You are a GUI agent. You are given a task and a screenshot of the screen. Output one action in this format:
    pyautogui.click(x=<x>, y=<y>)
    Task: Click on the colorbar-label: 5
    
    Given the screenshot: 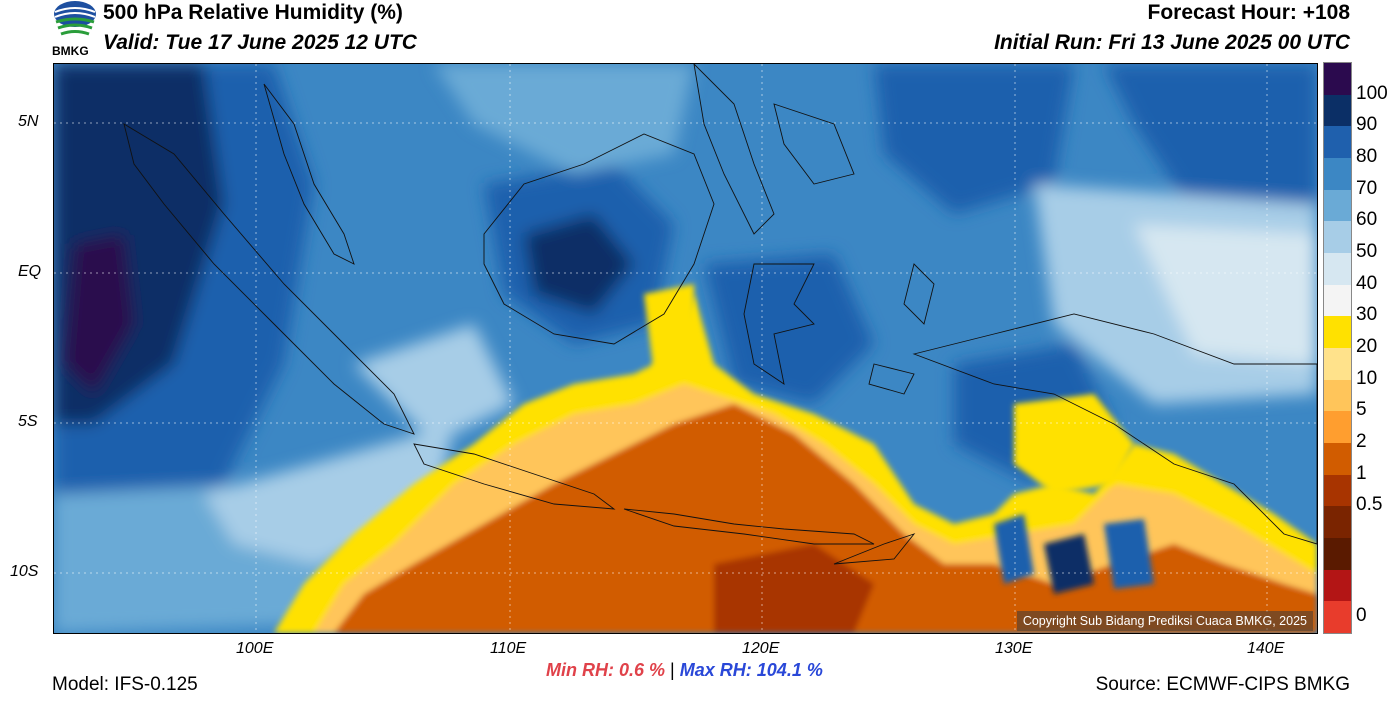 What is the action you would take?
    pyautogui.click(x=1361, y=410)
    